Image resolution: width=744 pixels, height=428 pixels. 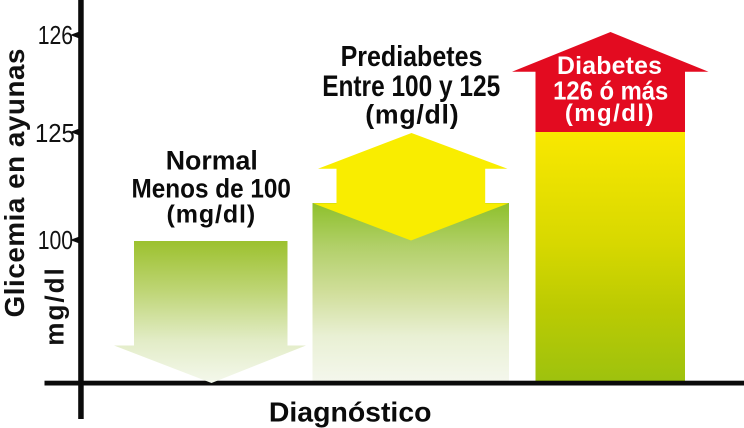 I want to click on svg-text: Glicemia en ayunas, so click(x=15, y=182).